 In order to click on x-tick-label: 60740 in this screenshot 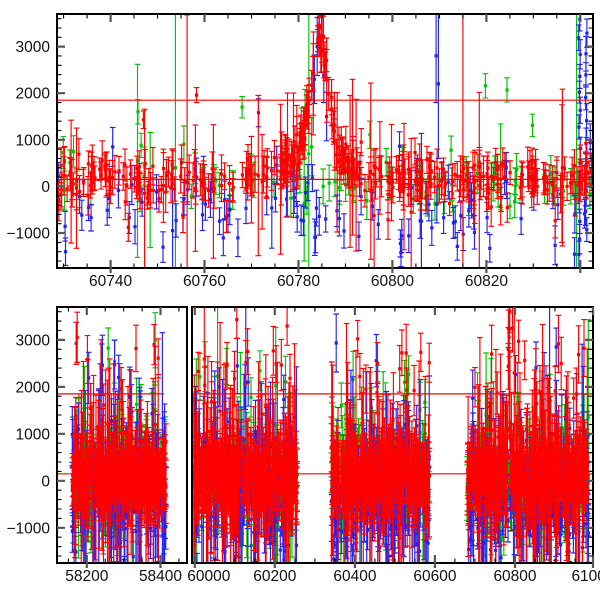, I will do `click(110, 281)`.